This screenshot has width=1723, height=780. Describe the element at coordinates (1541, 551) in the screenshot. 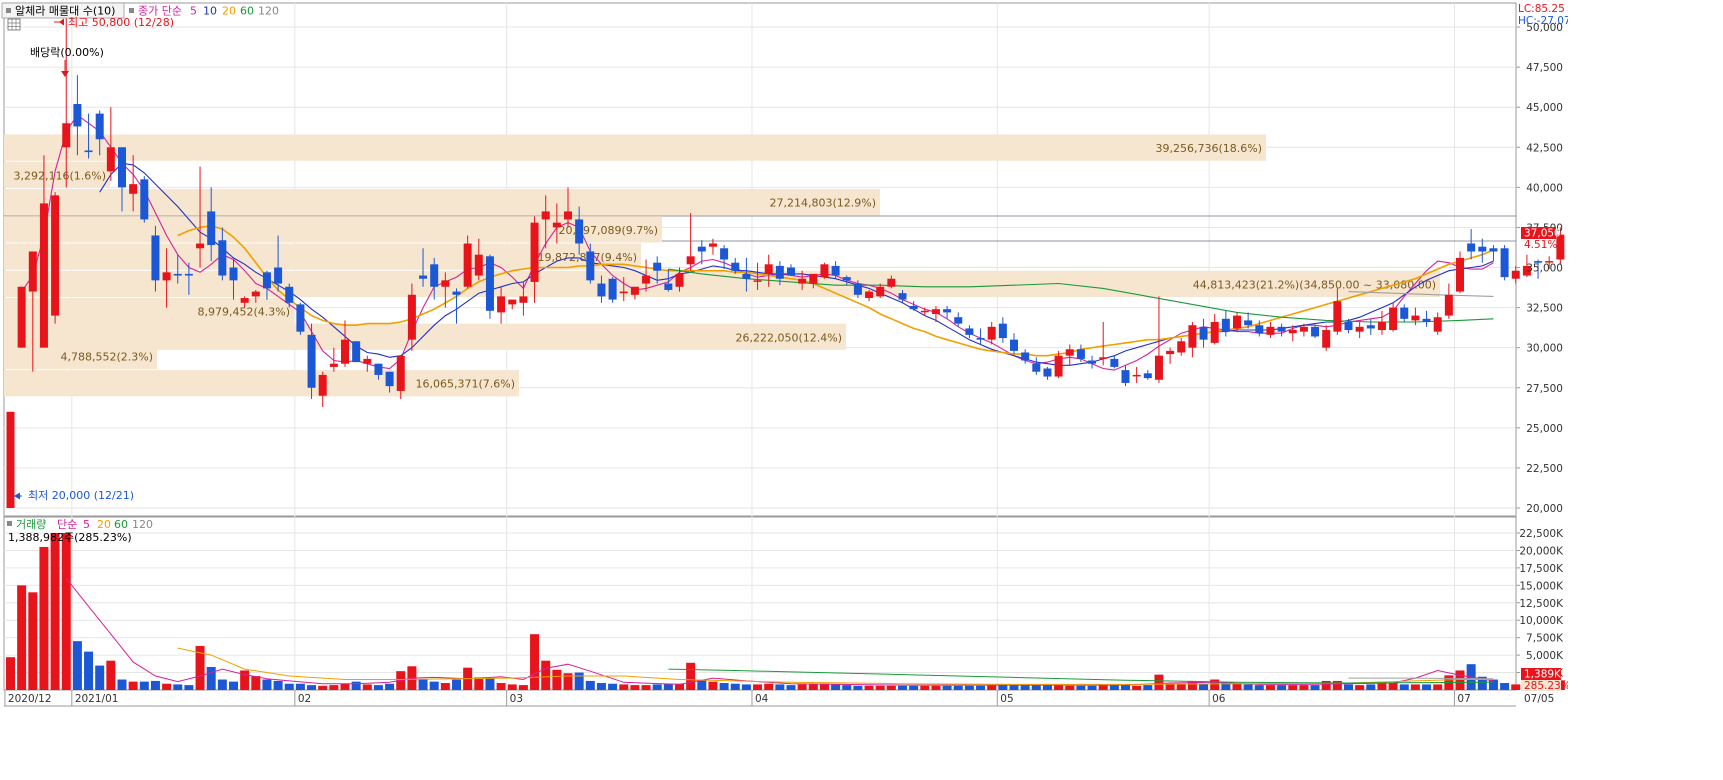

I see `volume-tick-label: 20,000K` at that location.